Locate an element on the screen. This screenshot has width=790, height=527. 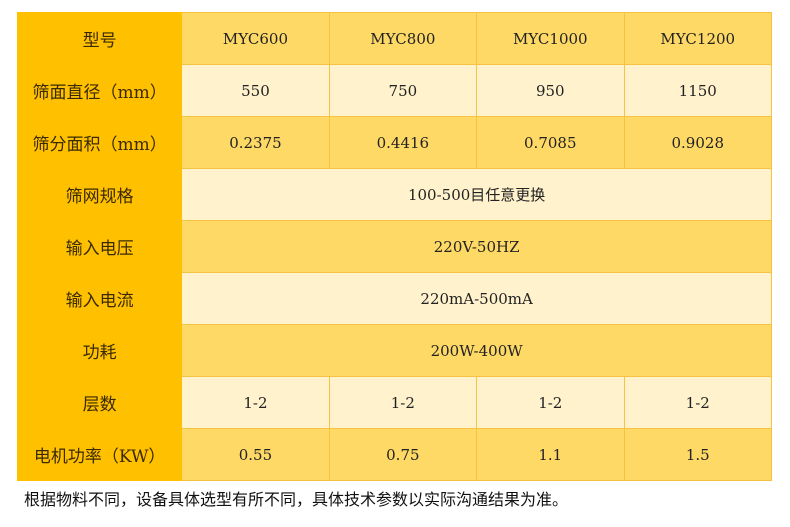
table-row: 型号 MYC600 MYC800 MYC1000 MYC1200 is located at coordinates (394, 38).